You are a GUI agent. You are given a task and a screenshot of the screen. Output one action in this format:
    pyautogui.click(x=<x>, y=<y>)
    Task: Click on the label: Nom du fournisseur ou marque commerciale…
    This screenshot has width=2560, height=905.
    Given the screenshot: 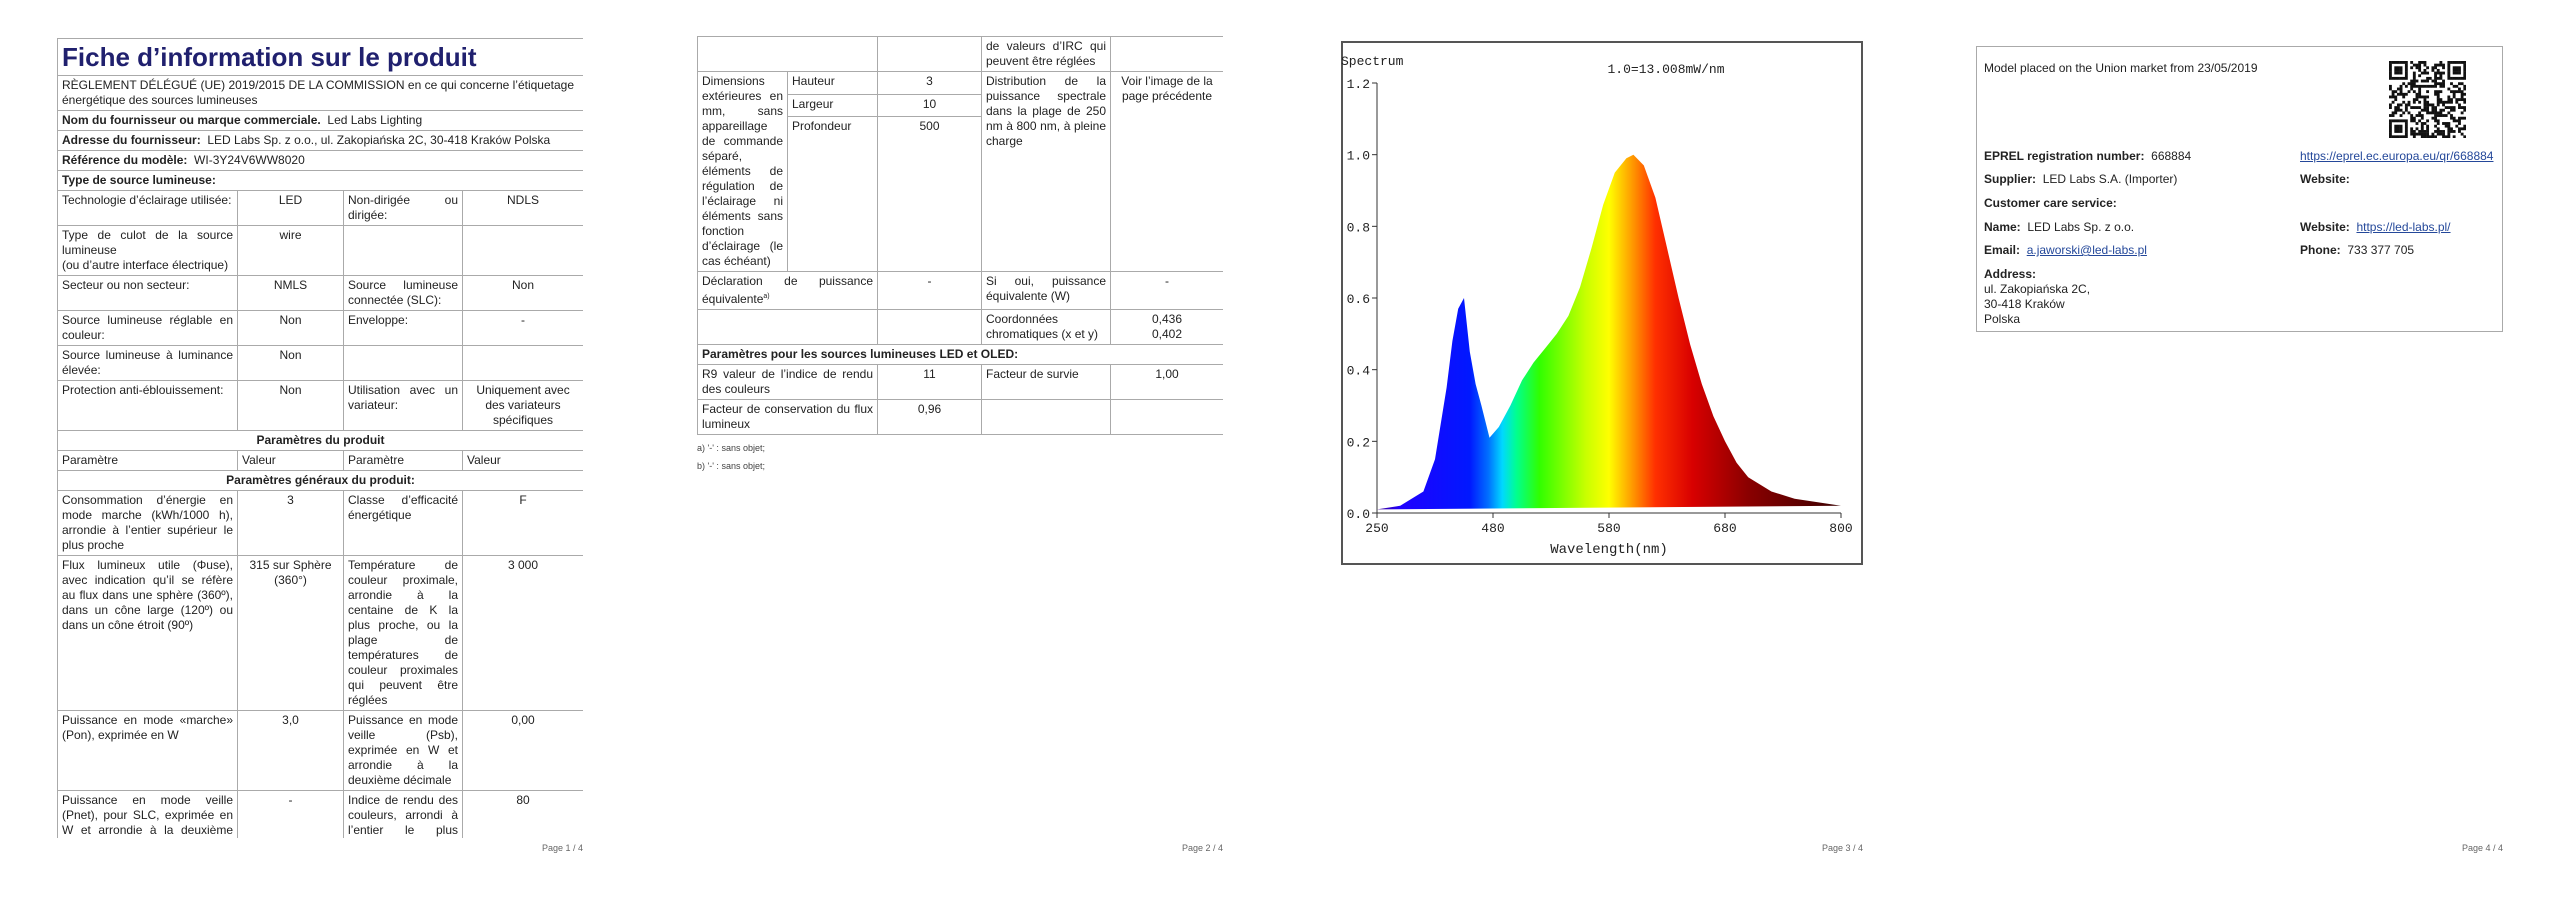 What is the action you would take?
    pyautogui.click(x=191, y=120)
    